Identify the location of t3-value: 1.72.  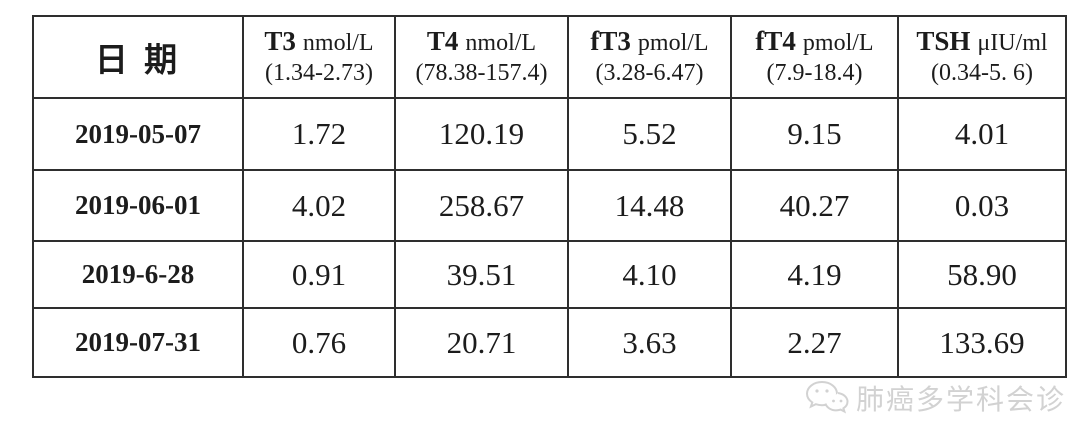
(319, 134).